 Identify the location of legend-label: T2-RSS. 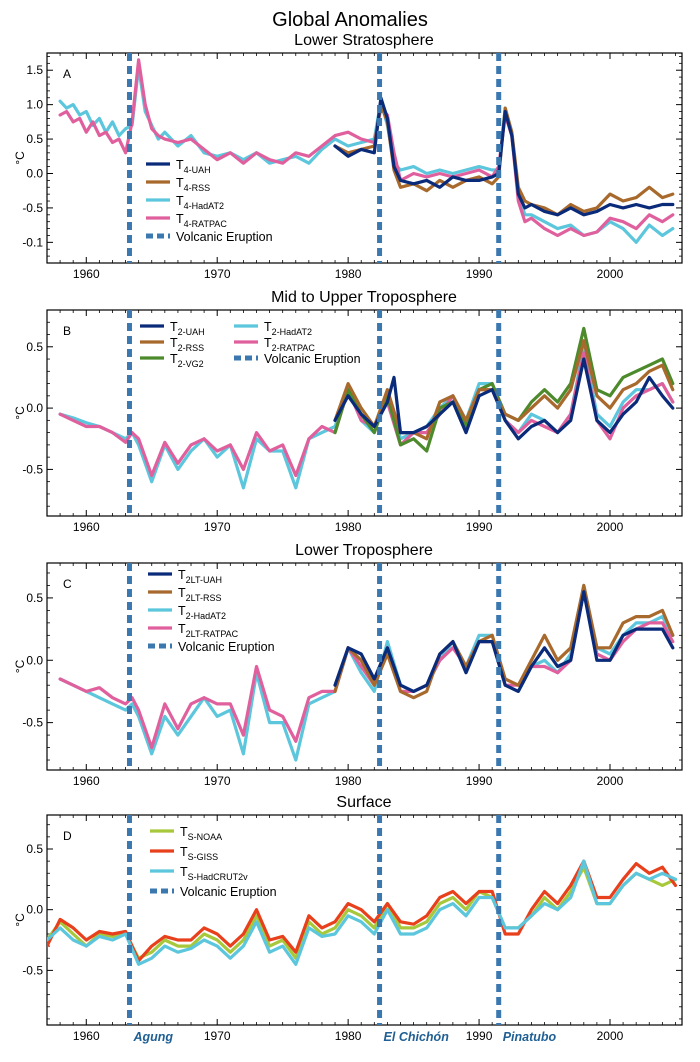
(187, 344).